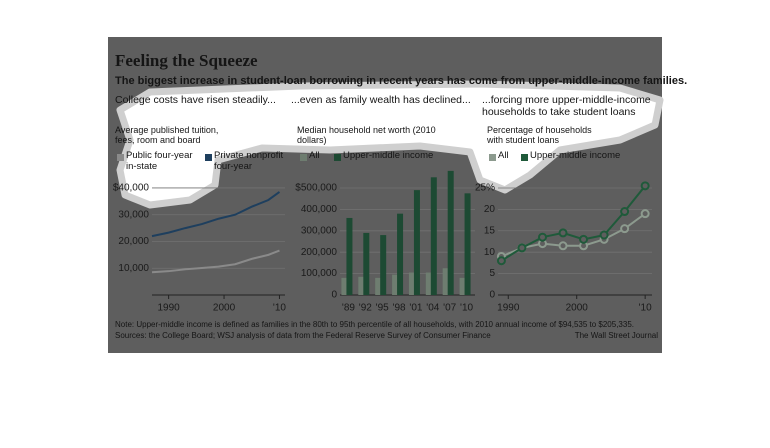  I want to click on y-tick-label: 300,000, so click(319, 230).